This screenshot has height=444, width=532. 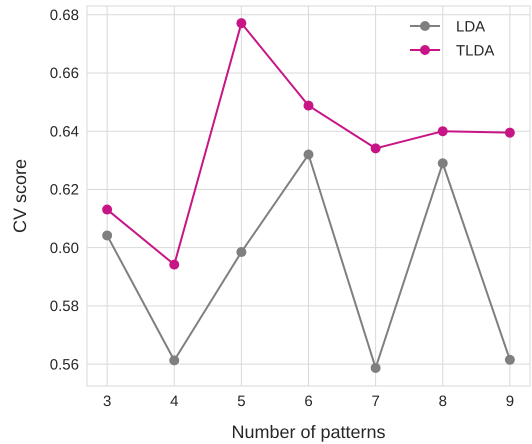 What do you see at coordinates (308, 401) in the screenshot?
I see `x-tick-label: 6` at bounding box center [308, 401].